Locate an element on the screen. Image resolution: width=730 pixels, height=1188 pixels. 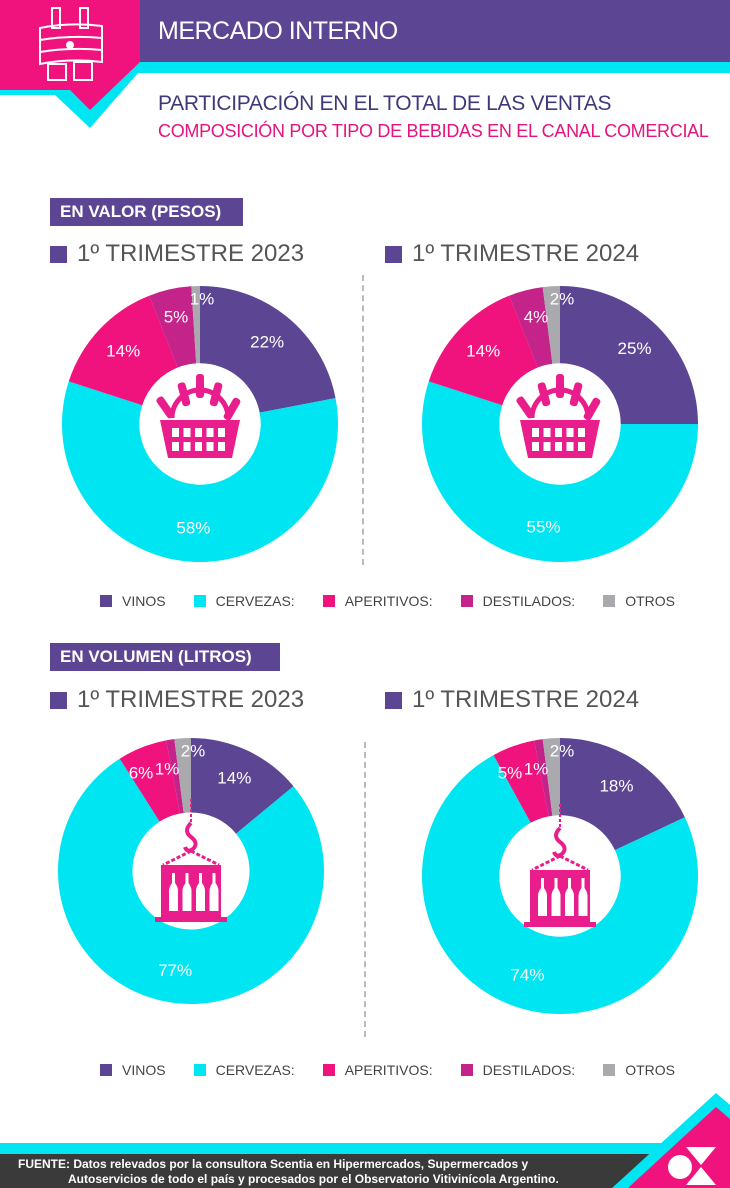
legend-item-aperitivos: APERITIVOS: is located at coordinates (377, 1070).